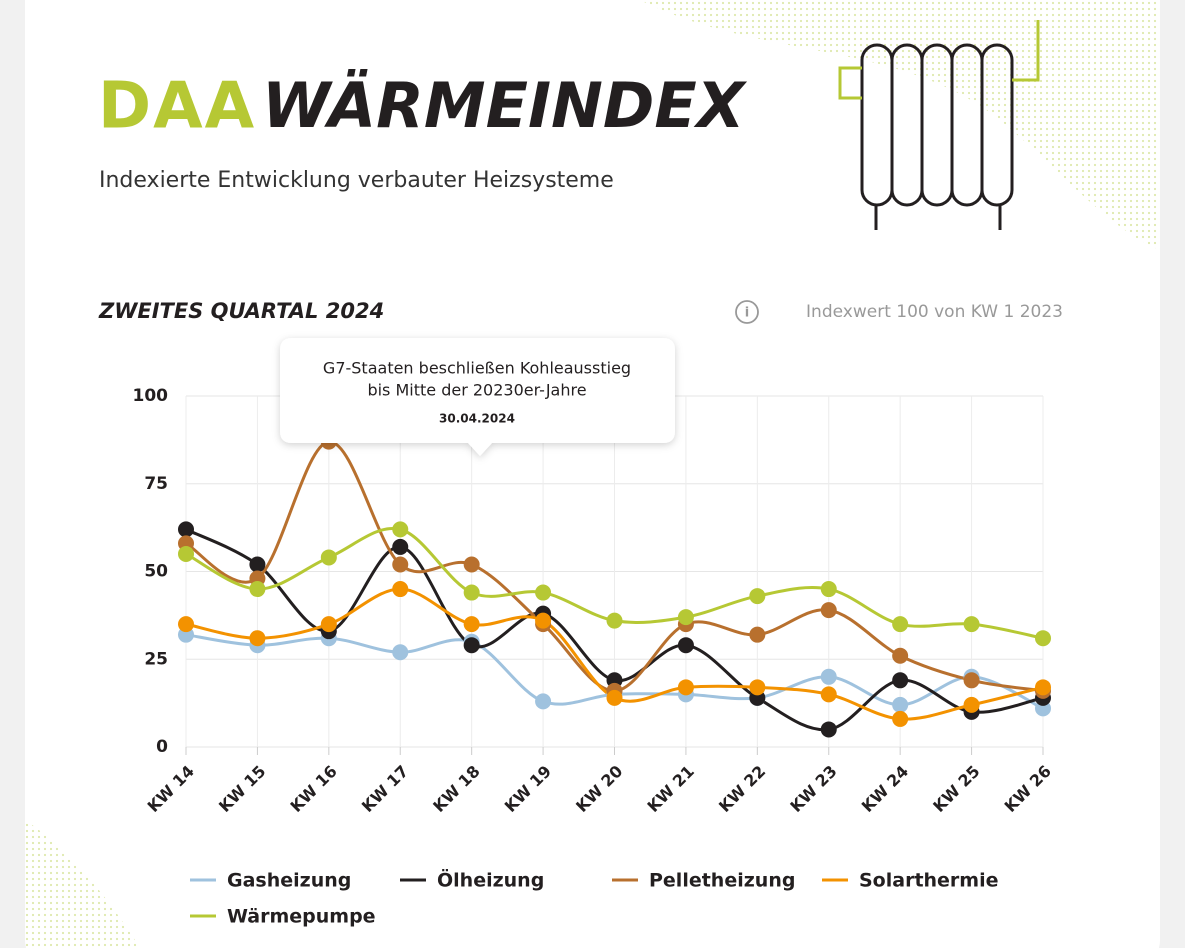  I want to click on info-icon, so click(747, 312).